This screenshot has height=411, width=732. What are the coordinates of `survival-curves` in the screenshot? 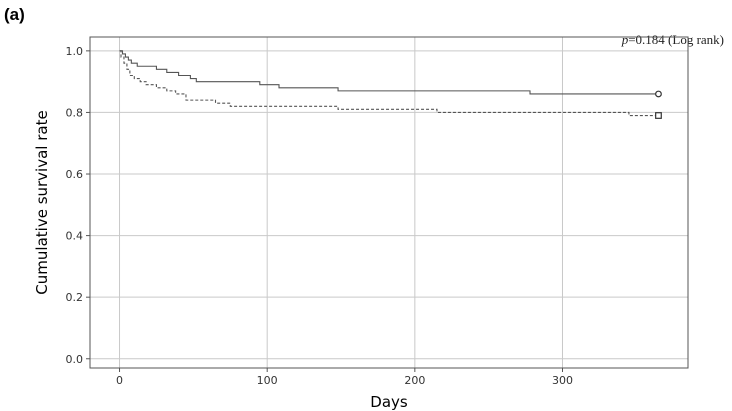 It's located at (390, 84).